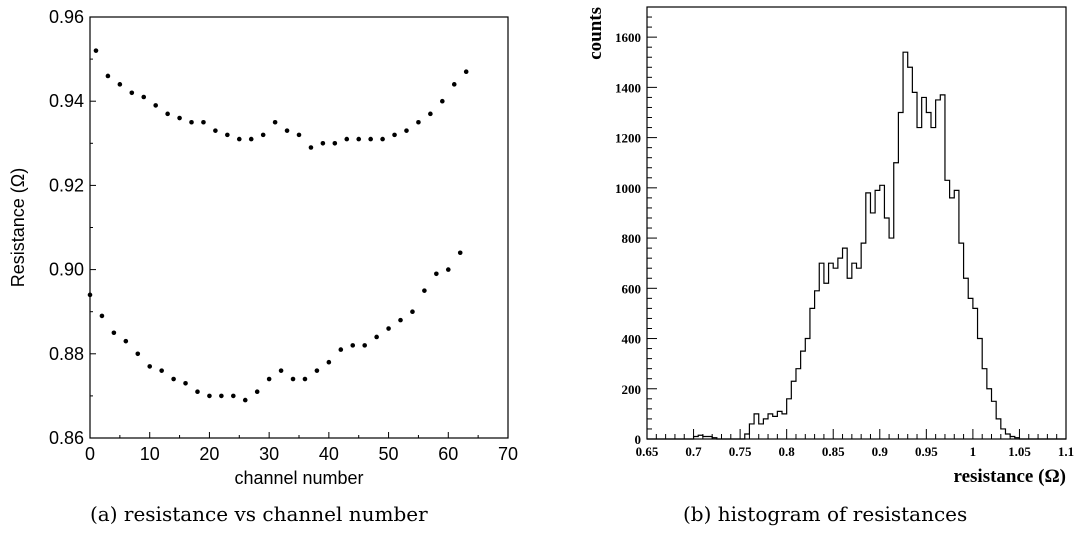 Image resolution: width=1075 pixels, height=557 pixels. What do you see at coordinates (150, 454) in the screenshot?
I see `x-tick-label: 10` at bounding box center [150, 454].